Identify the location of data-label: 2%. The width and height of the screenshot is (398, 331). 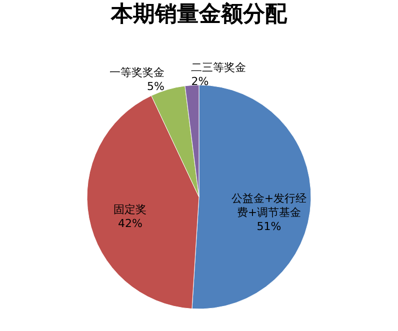
(200, 81).